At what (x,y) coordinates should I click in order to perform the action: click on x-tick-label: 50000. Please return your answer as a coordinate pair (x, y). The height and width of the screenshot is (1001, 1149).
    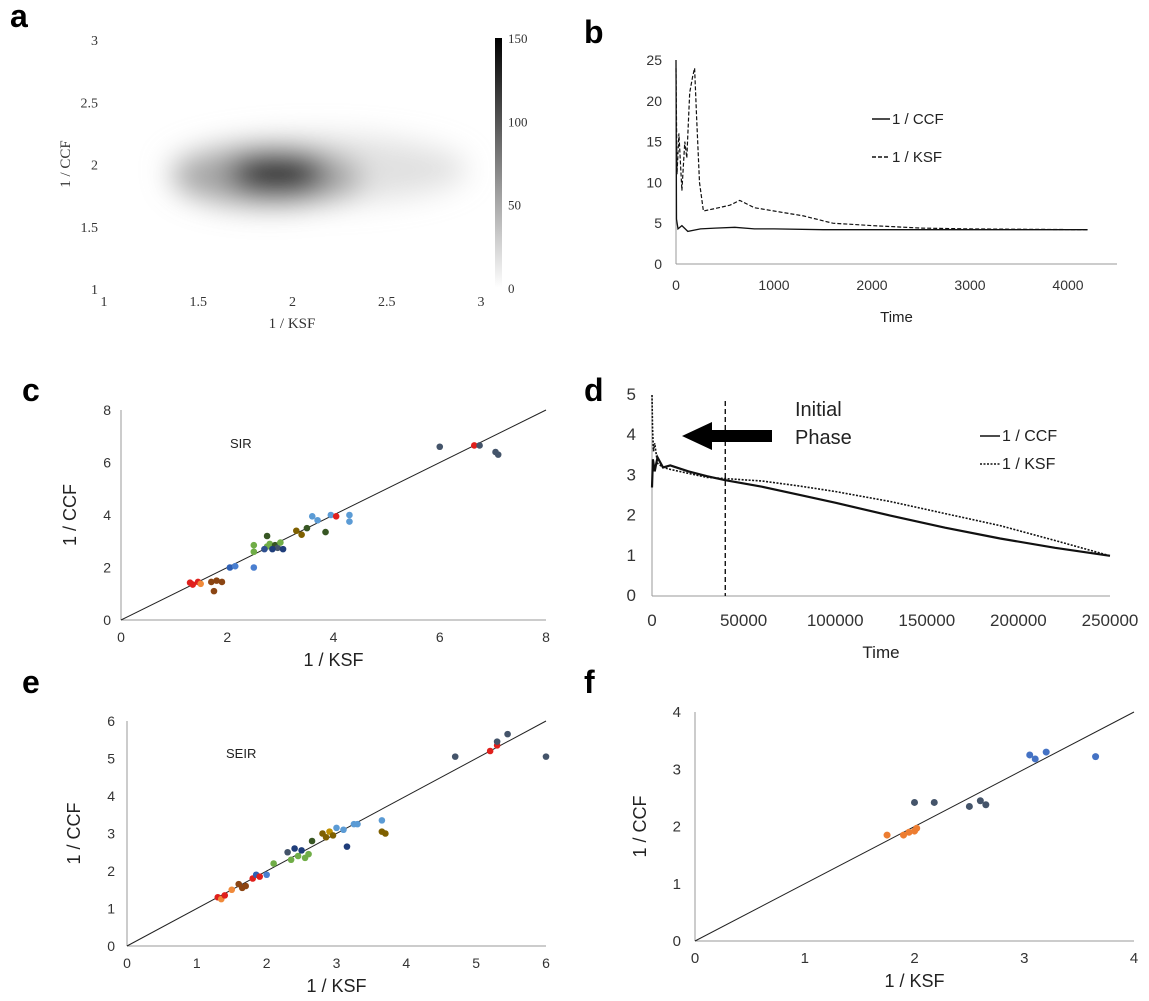
    Looking at the image, I should click on (743, 620).